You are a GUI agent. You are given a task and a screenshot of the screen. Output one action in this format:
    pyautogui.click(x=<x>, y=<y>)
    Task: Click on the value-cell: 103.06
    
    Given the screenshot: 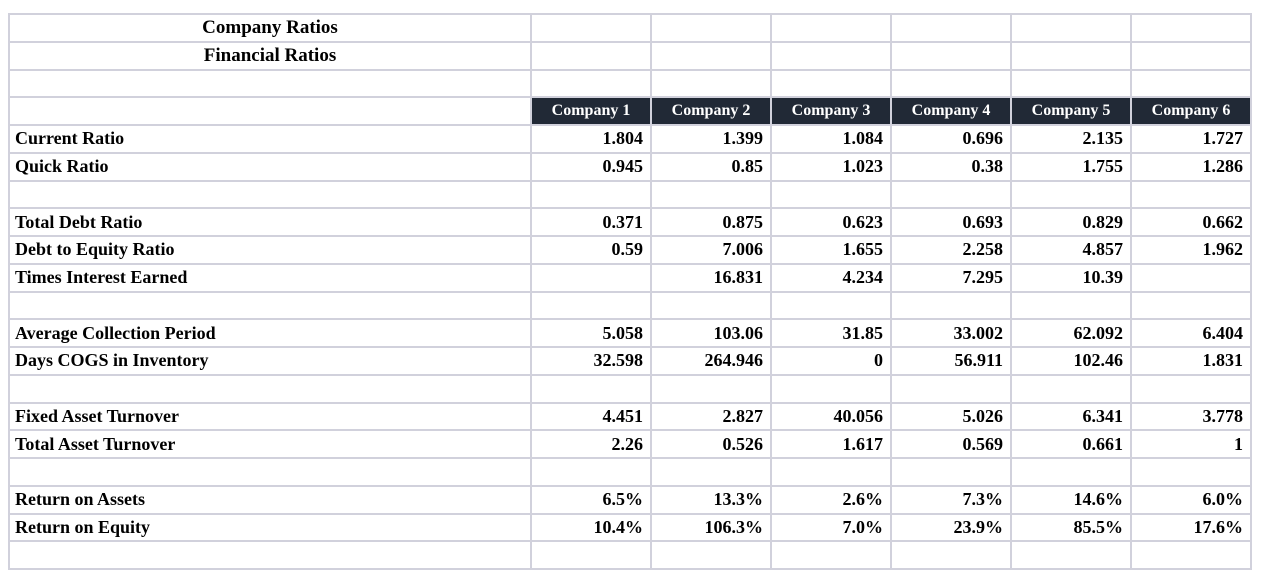 What is the action you would take?
    pyautogui.click(x=711, y=333)
    